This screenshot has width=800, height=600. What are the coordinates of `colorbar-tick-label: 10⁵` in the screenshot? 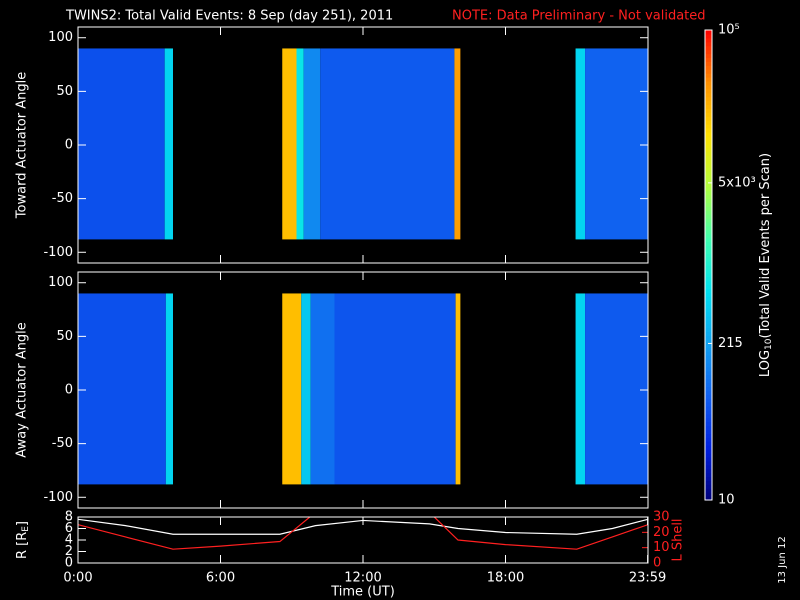 It's located at (729, 30).